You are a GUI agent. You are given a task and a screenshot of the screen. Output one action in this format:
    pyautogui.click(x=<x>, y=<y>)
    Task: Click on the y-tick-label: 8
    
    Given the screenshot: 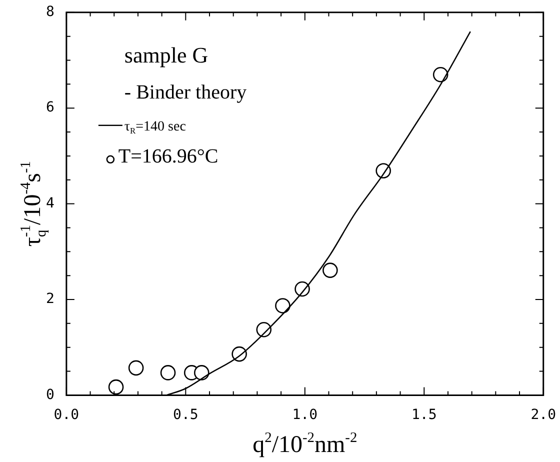 What is the action you would take?
    pyautogui.click(x=50, y=12)
    